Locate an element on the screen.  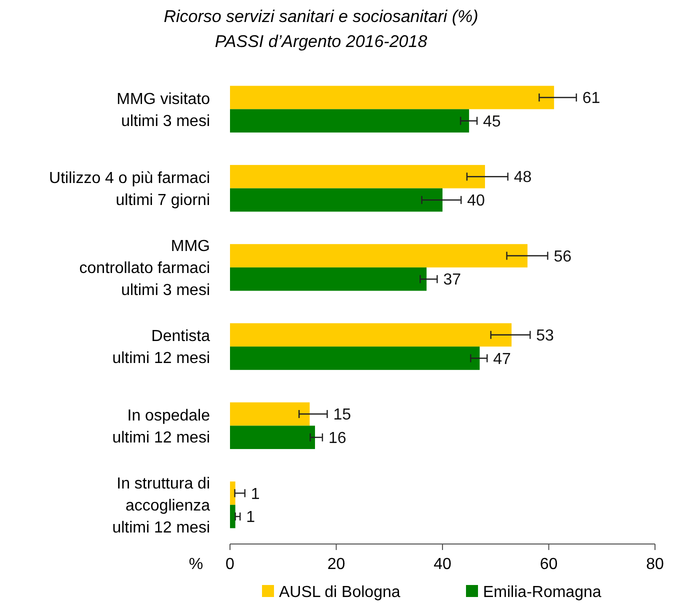
chart-subtitle: PASSI d’Argento 2016-2018 is located at coordinates (321, 41).